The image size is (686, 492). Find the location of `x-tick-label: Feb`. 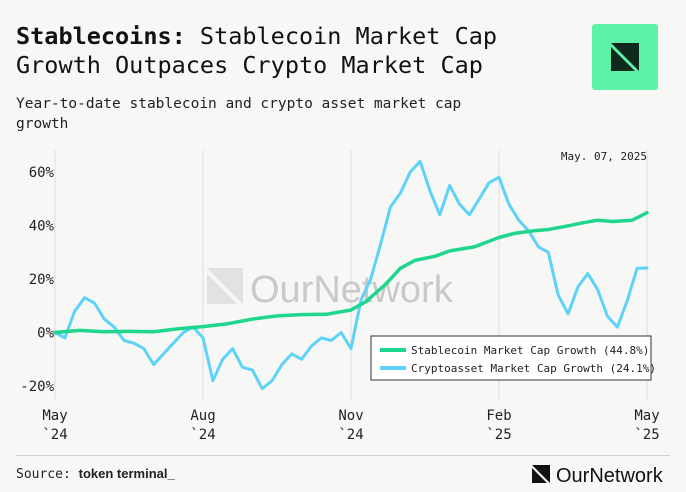

x-tick-label: Feb is located at coordinates (498, 416).